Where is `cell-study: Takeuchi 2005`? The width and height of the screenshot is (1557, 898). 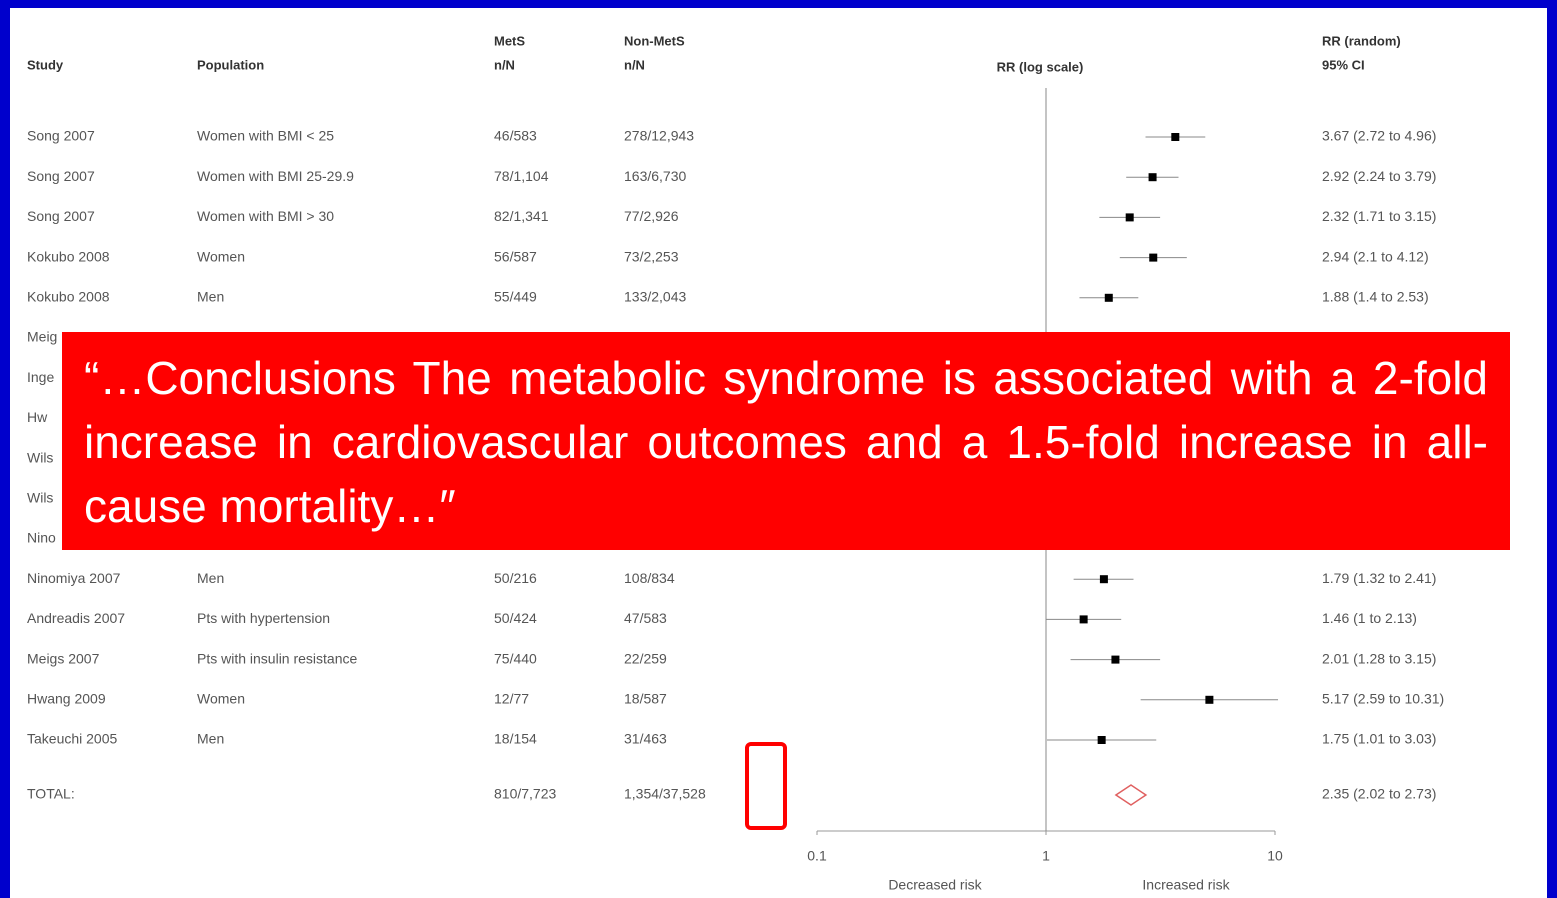 cell-study: Takeuchi 2005 is located at coordinates (72, 739).